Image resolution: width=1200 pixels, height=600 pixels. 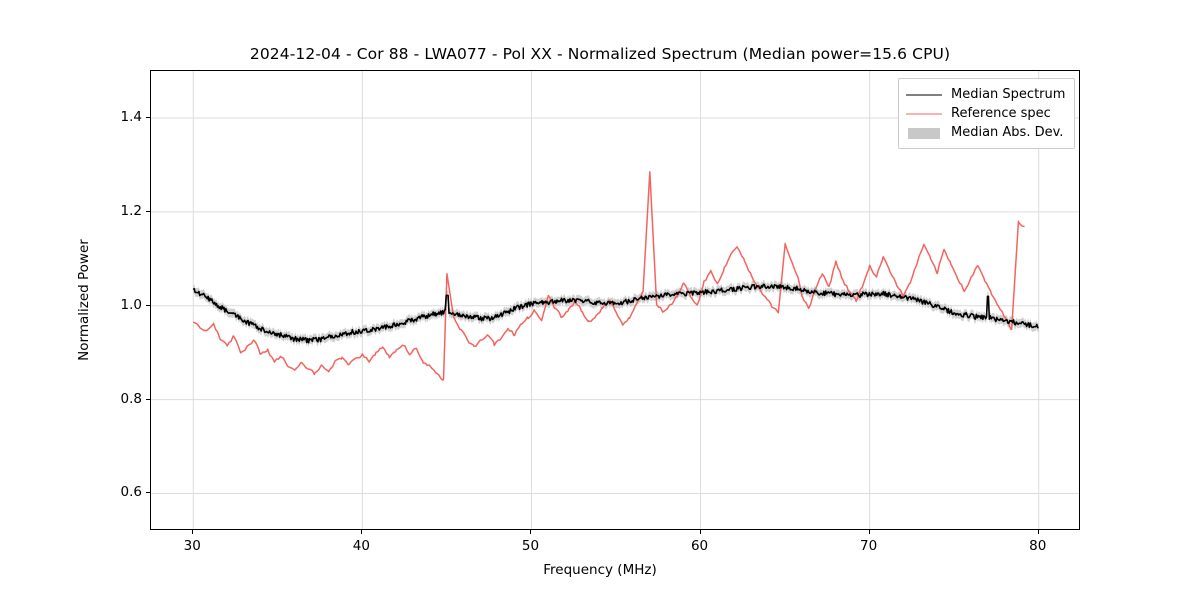 I want to click on legend-swatch-median-abs-dev, so click(x=924, y=133).